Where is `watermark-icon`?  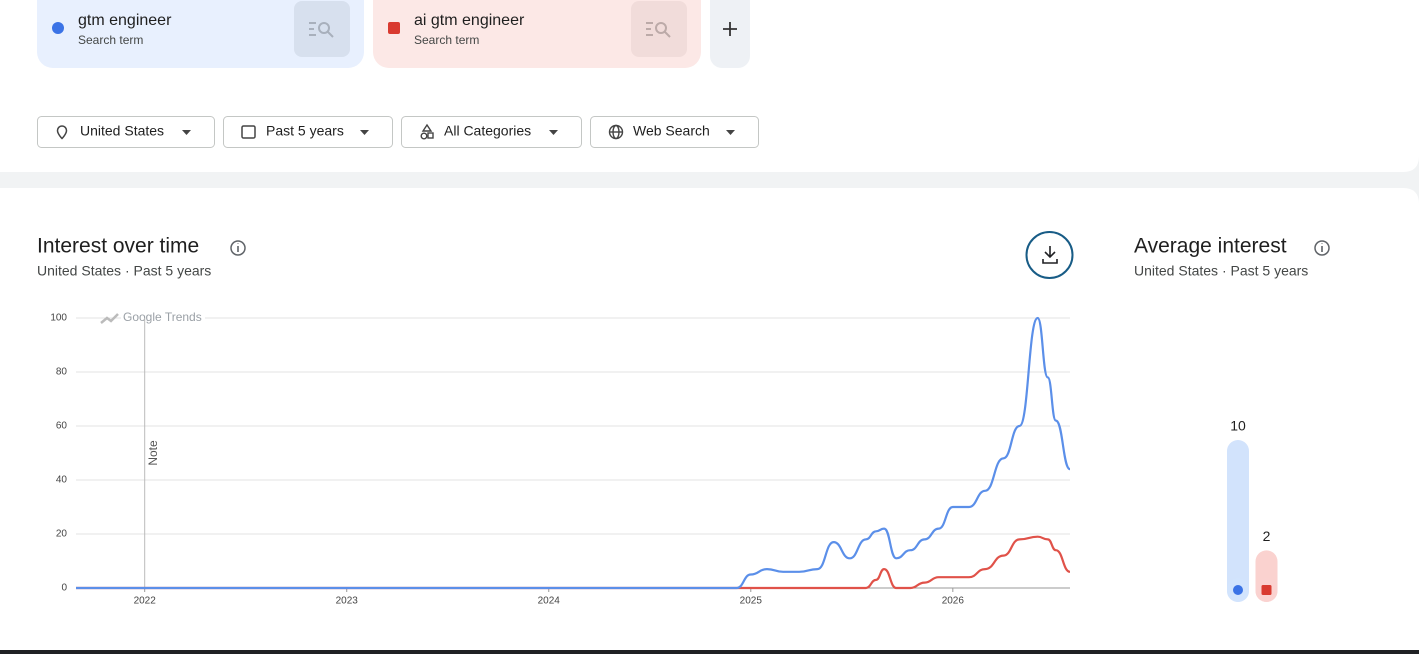
watermark-icon is located at coordinates (109, 318).